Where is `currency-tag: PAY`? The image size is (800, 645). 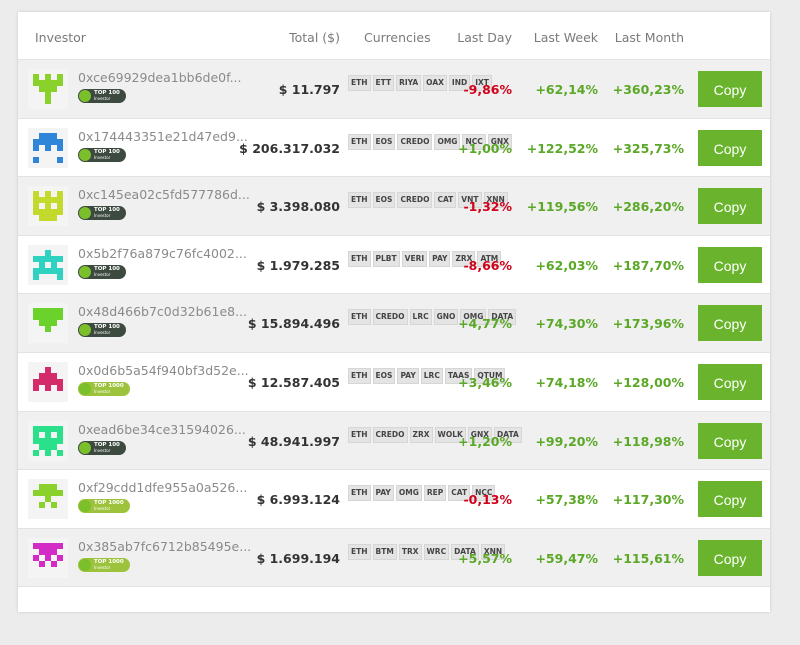
currency-tag: PAY is located at coordinates (408, 376).